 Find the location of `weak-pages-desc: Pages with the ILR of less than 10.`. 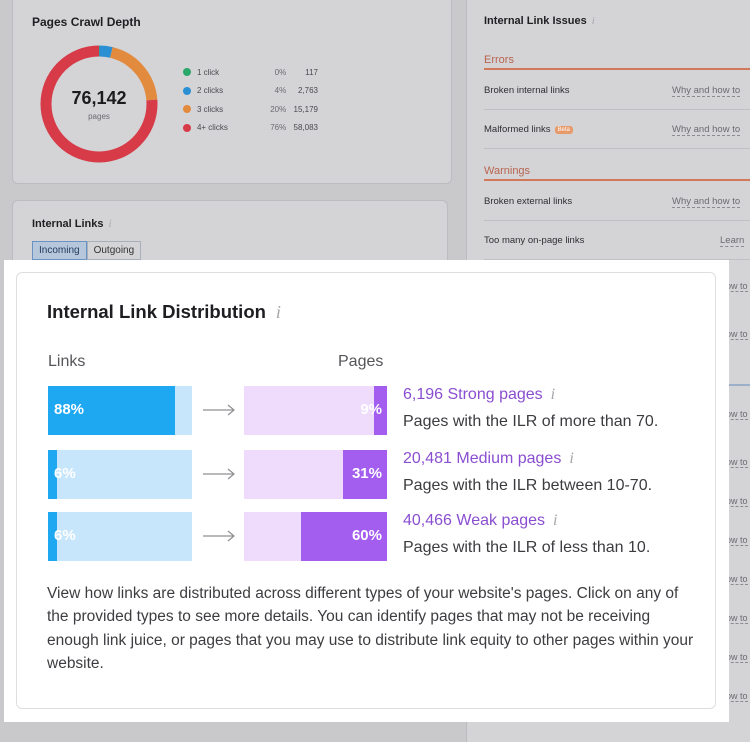

weak-pages-desc: Pages with the ILR of less than 10. is located at coordinates (527, 547).